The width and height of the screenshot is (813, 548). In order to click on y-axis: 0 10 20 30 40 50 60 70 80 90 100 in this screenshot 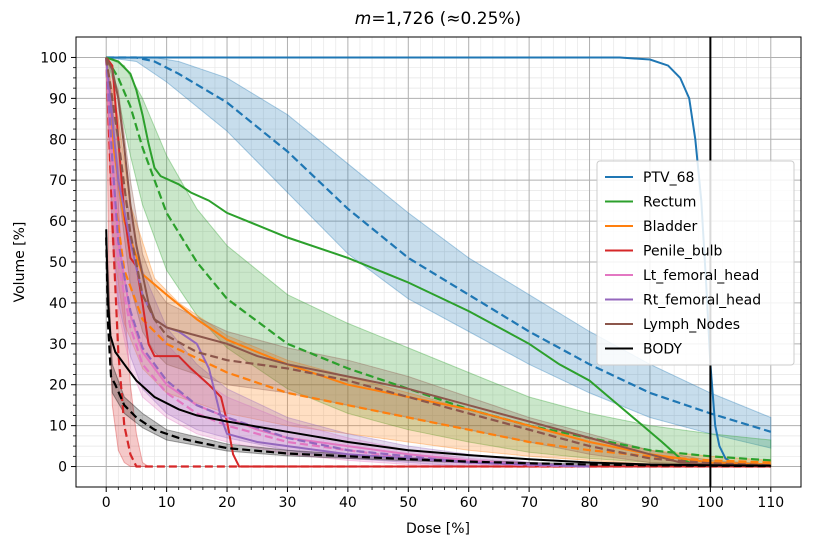, I will do `click(58, 263)`.